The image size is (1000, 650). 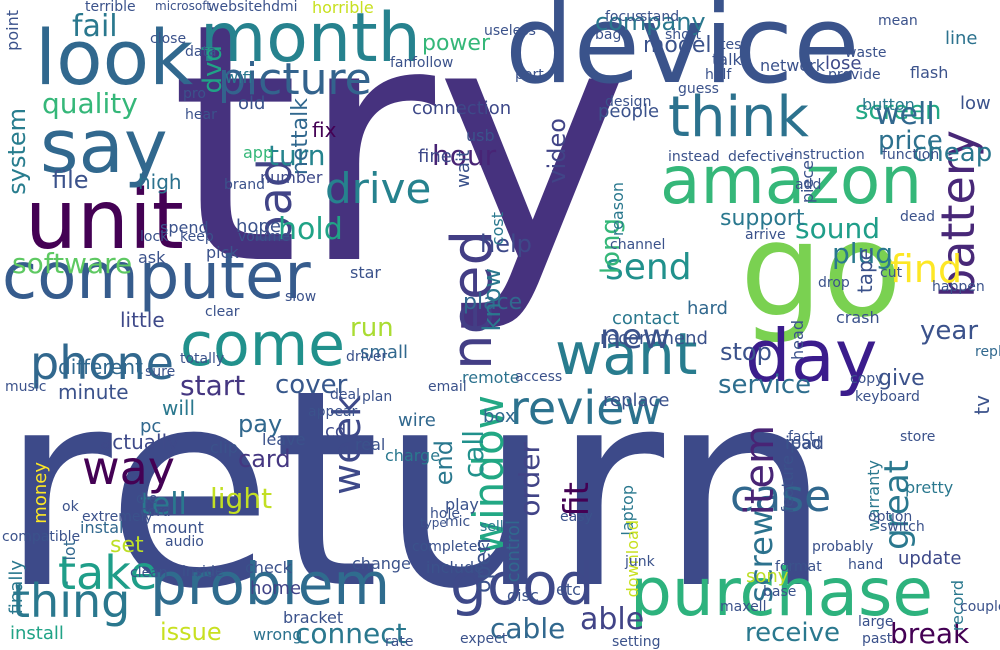 I want to click on word: start, so click(x=213, y=385).